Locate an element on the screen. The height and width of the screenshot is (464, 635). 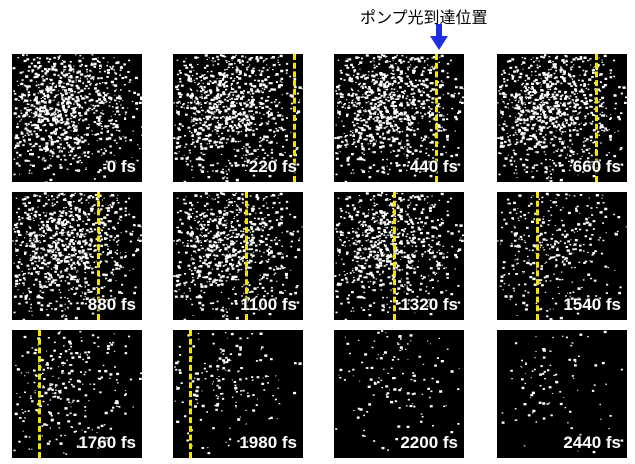
diffraction-panel: 1980 fs is located at coordinates (238, 394).